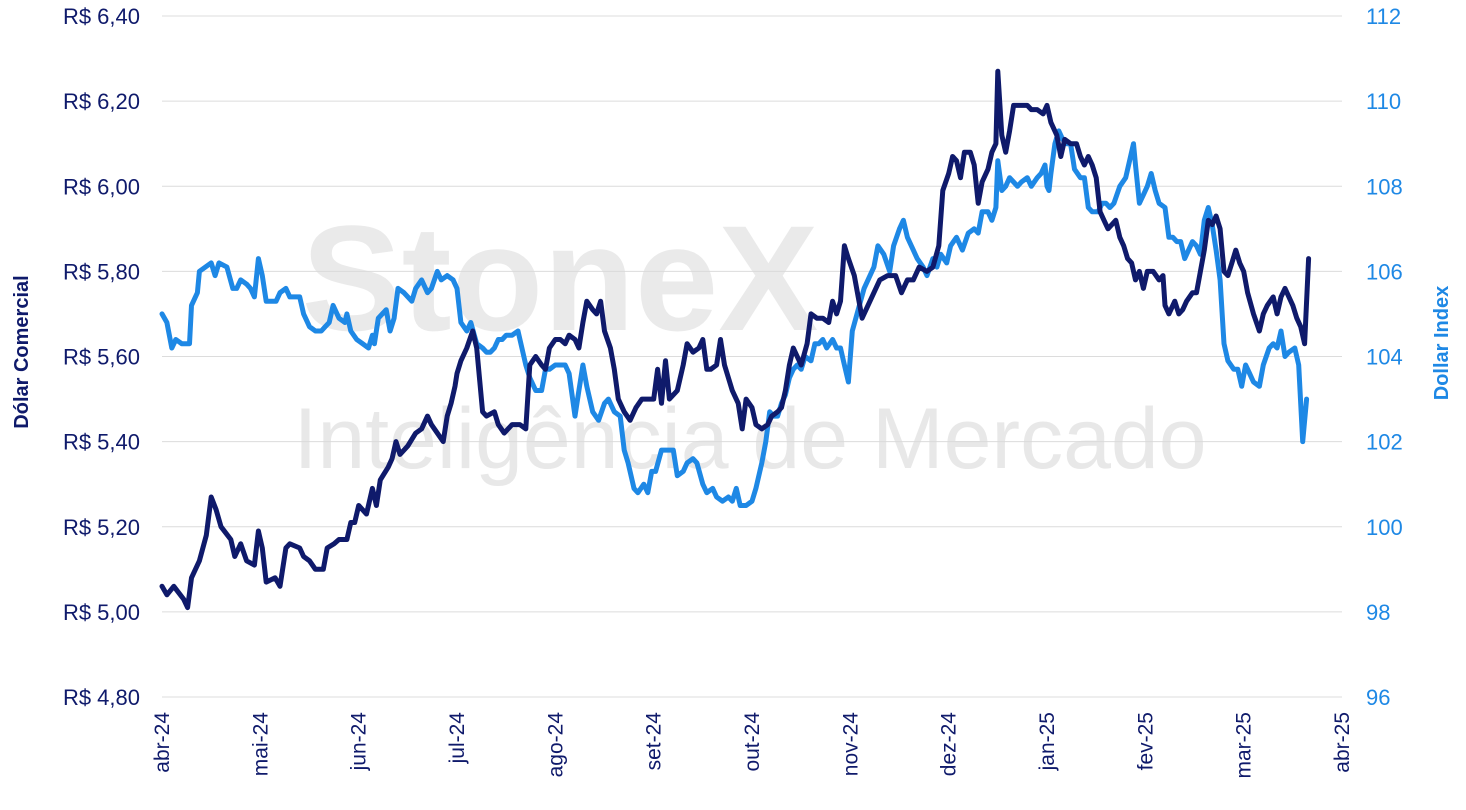  I want to click on right-tick-label: 104, so click(1384, 357).